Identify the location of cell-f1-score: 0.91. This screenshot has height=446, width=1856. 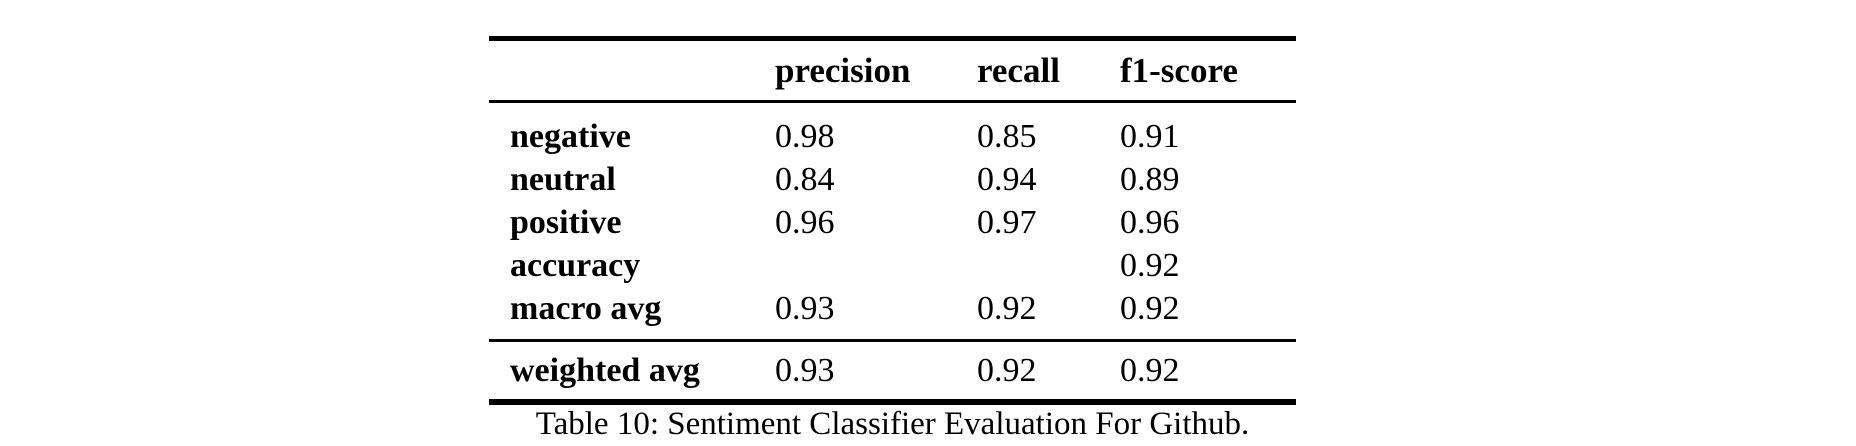
(1150, 136).